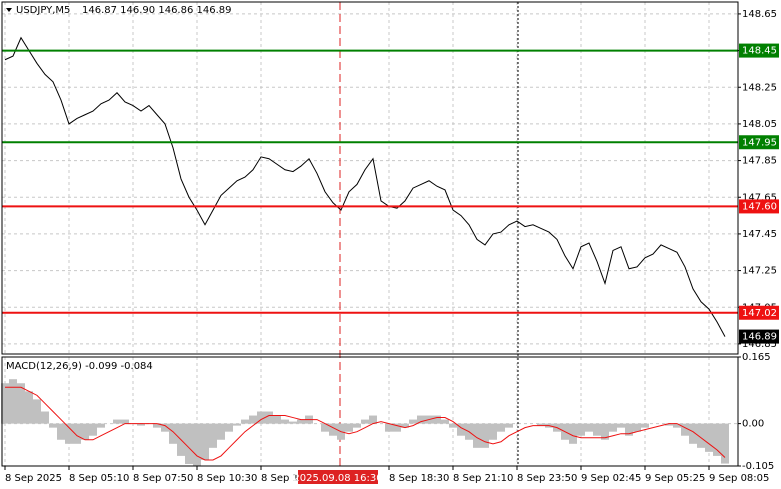 Image resolution: width=781 pixels, height=489 pixels. What do you see at coordinates (759, 344) in the screenshot?
I see `y-tick-label: 146.85` at bounding box center [759, 344].